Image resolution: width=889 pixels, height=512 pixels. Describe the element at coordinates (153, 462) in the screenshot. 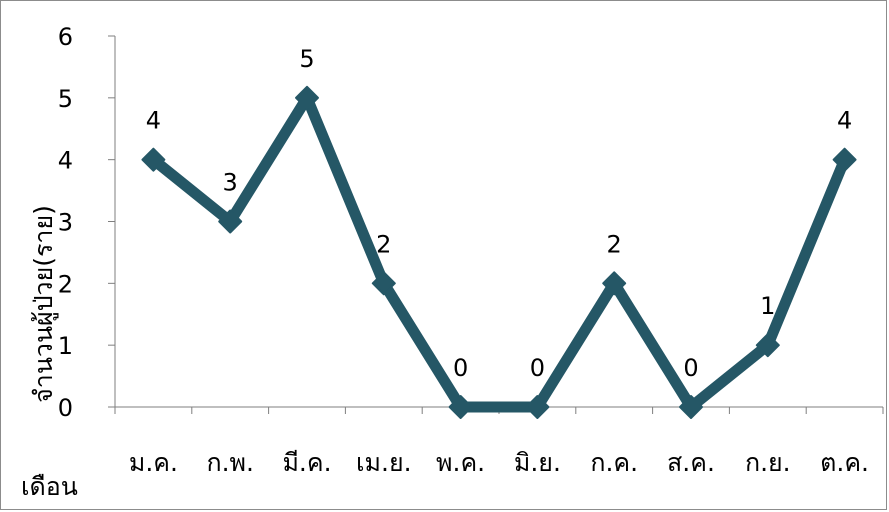

I see `x-tick-label: ม.ค.` at that location.